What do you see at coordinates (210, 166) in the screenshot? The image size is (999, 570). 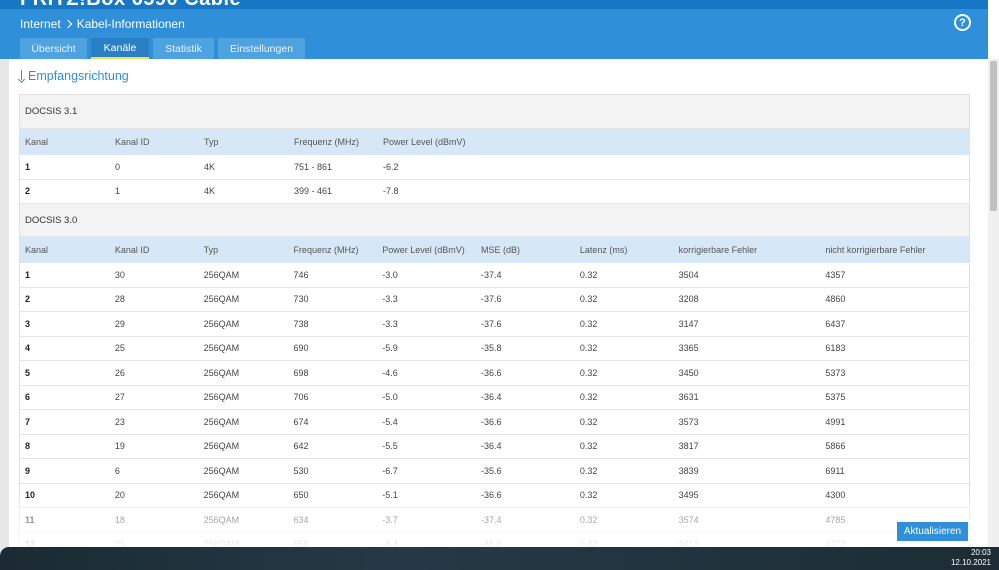 I see `table-cell: 4K` at bounding box center [210, 166].